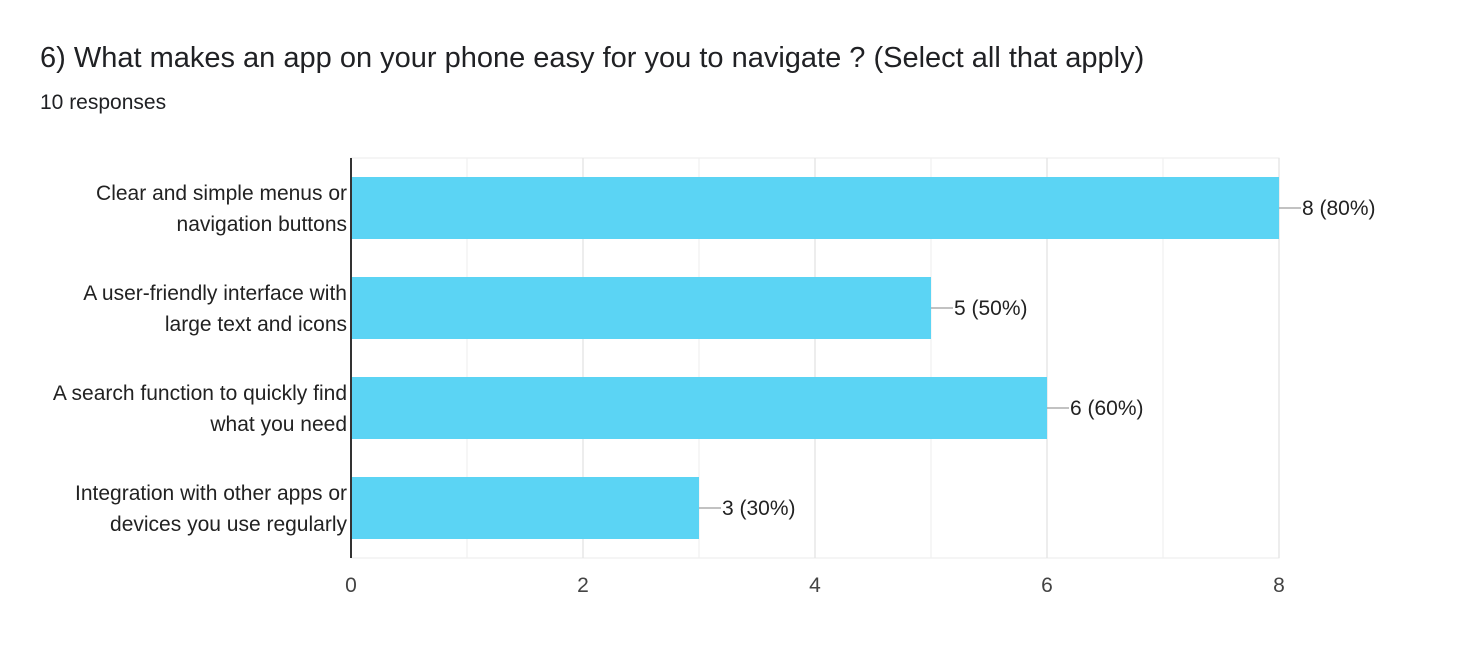 The height and width of the screenshot is (658, 1458). Describe the element at coordinates (228, 524) in the screenshot. I see `category-label: devices you use regularly` at that location.